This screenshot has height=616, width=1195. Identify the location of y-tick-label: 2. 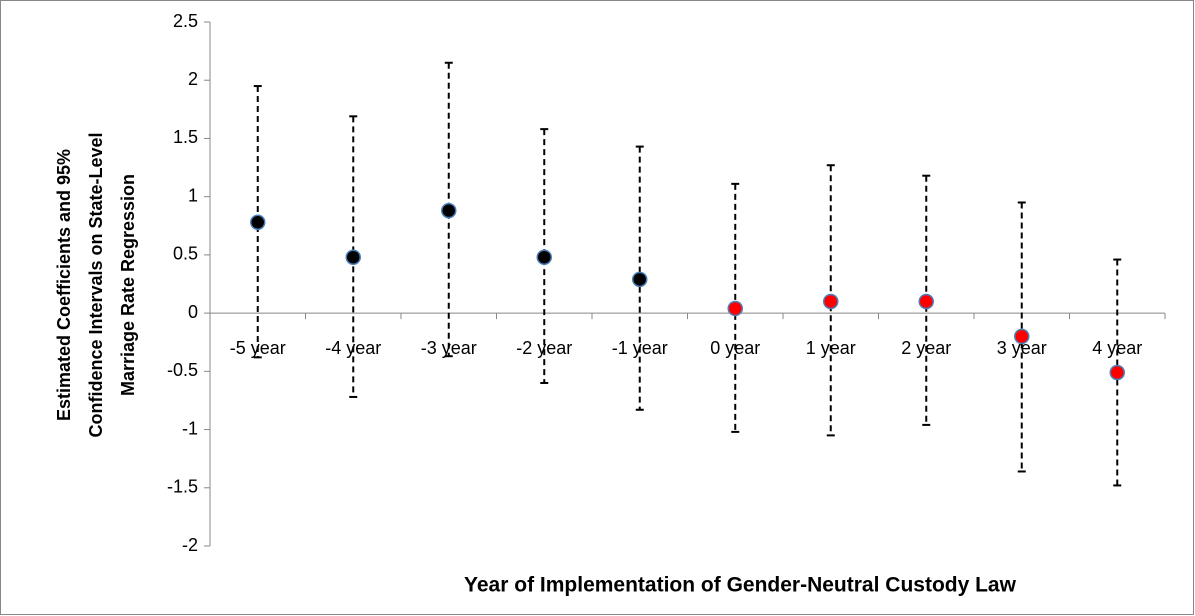
(193, 79).